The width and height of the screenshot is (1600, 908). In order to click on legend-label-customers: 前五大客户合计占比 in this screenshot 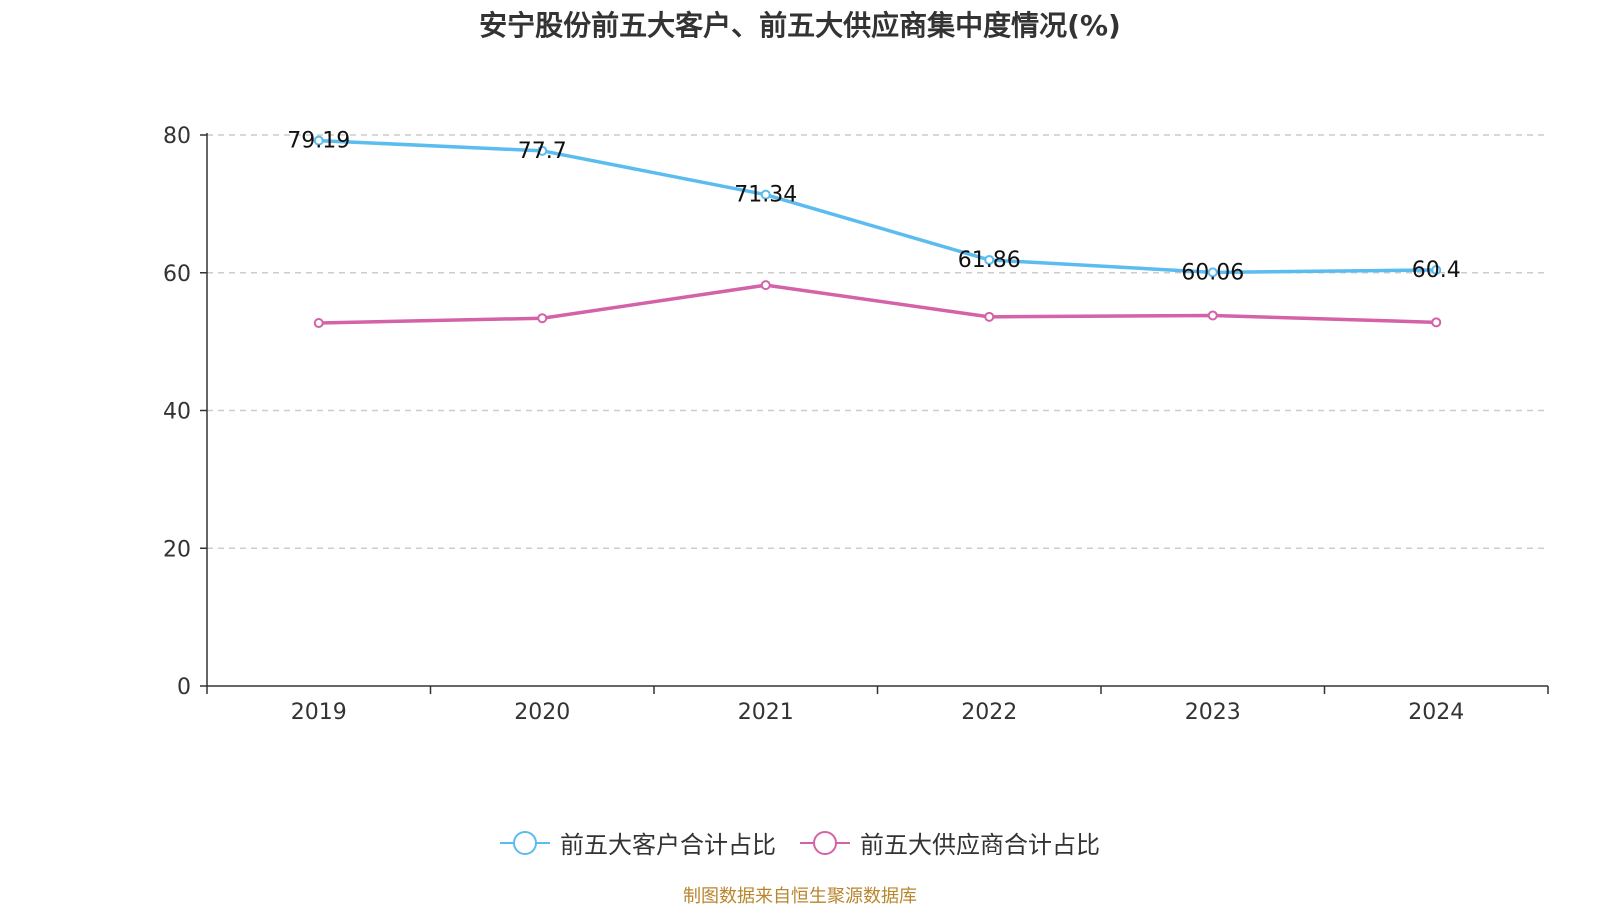, I will do `click(668, 845)`.